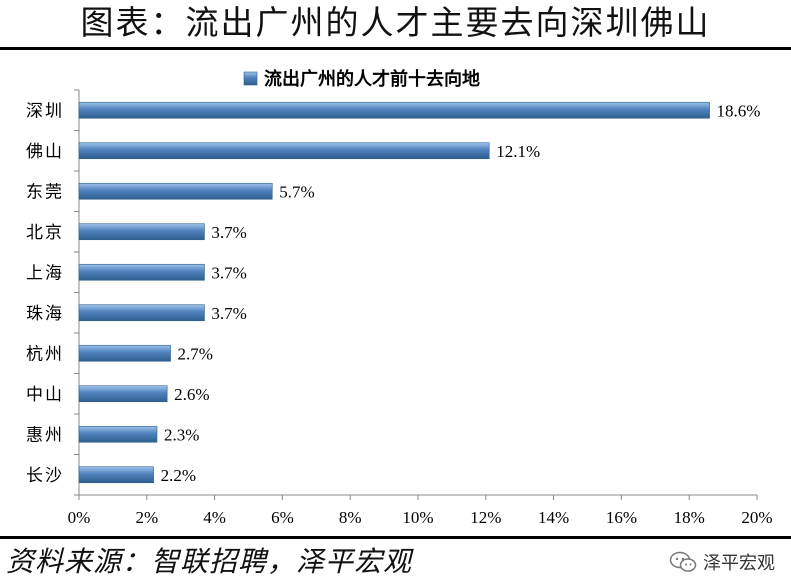  I want to click on bottom-rule, so click(395, 537).